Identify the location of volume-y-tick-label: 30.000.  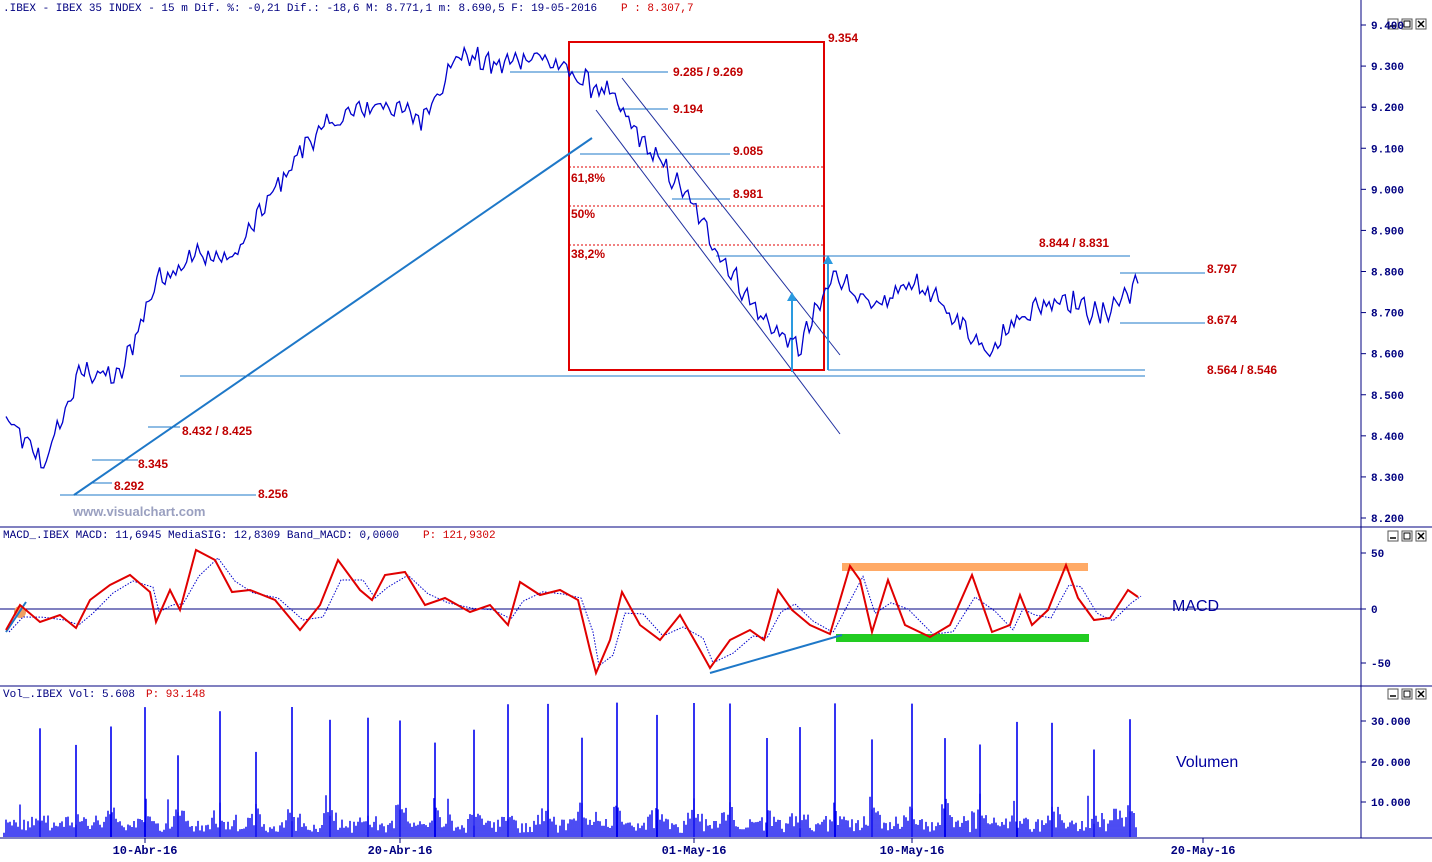
(1391, 723).